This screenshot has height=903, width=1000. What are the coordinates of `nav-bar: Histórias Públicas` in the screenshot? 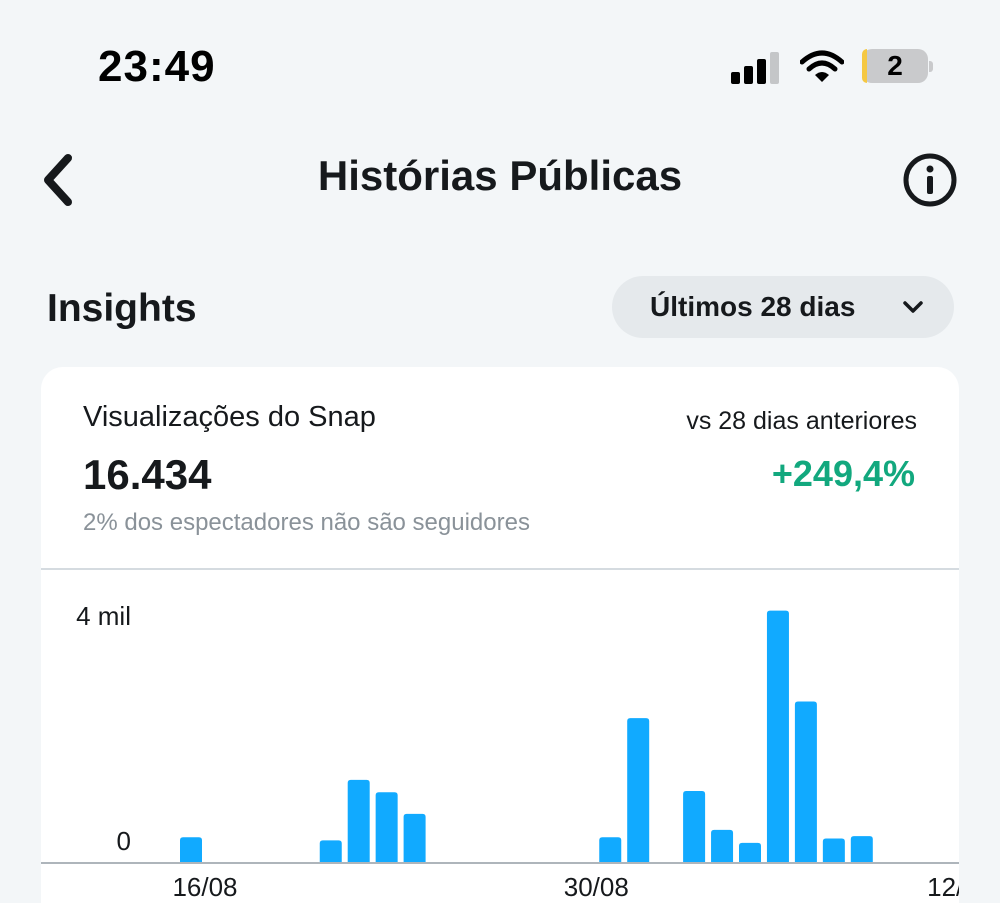 It's located at (500, 180).